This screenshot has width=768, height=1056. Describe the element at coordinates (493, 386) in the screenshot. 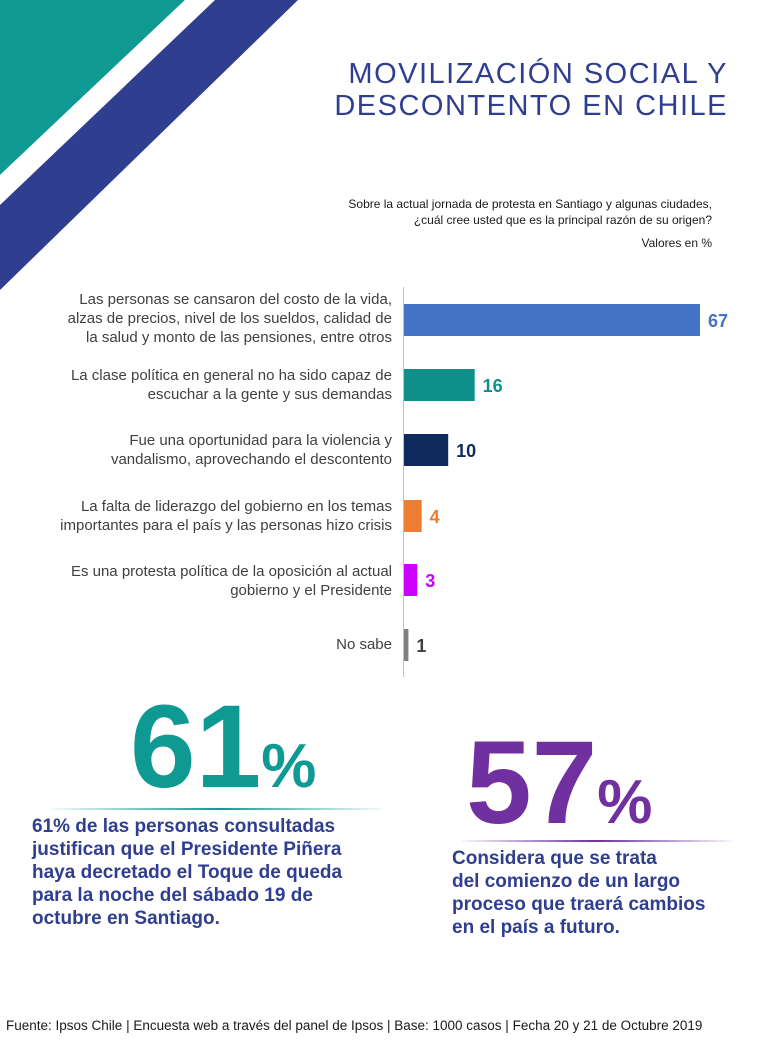

I see `bar-value-label: 16` at that location.